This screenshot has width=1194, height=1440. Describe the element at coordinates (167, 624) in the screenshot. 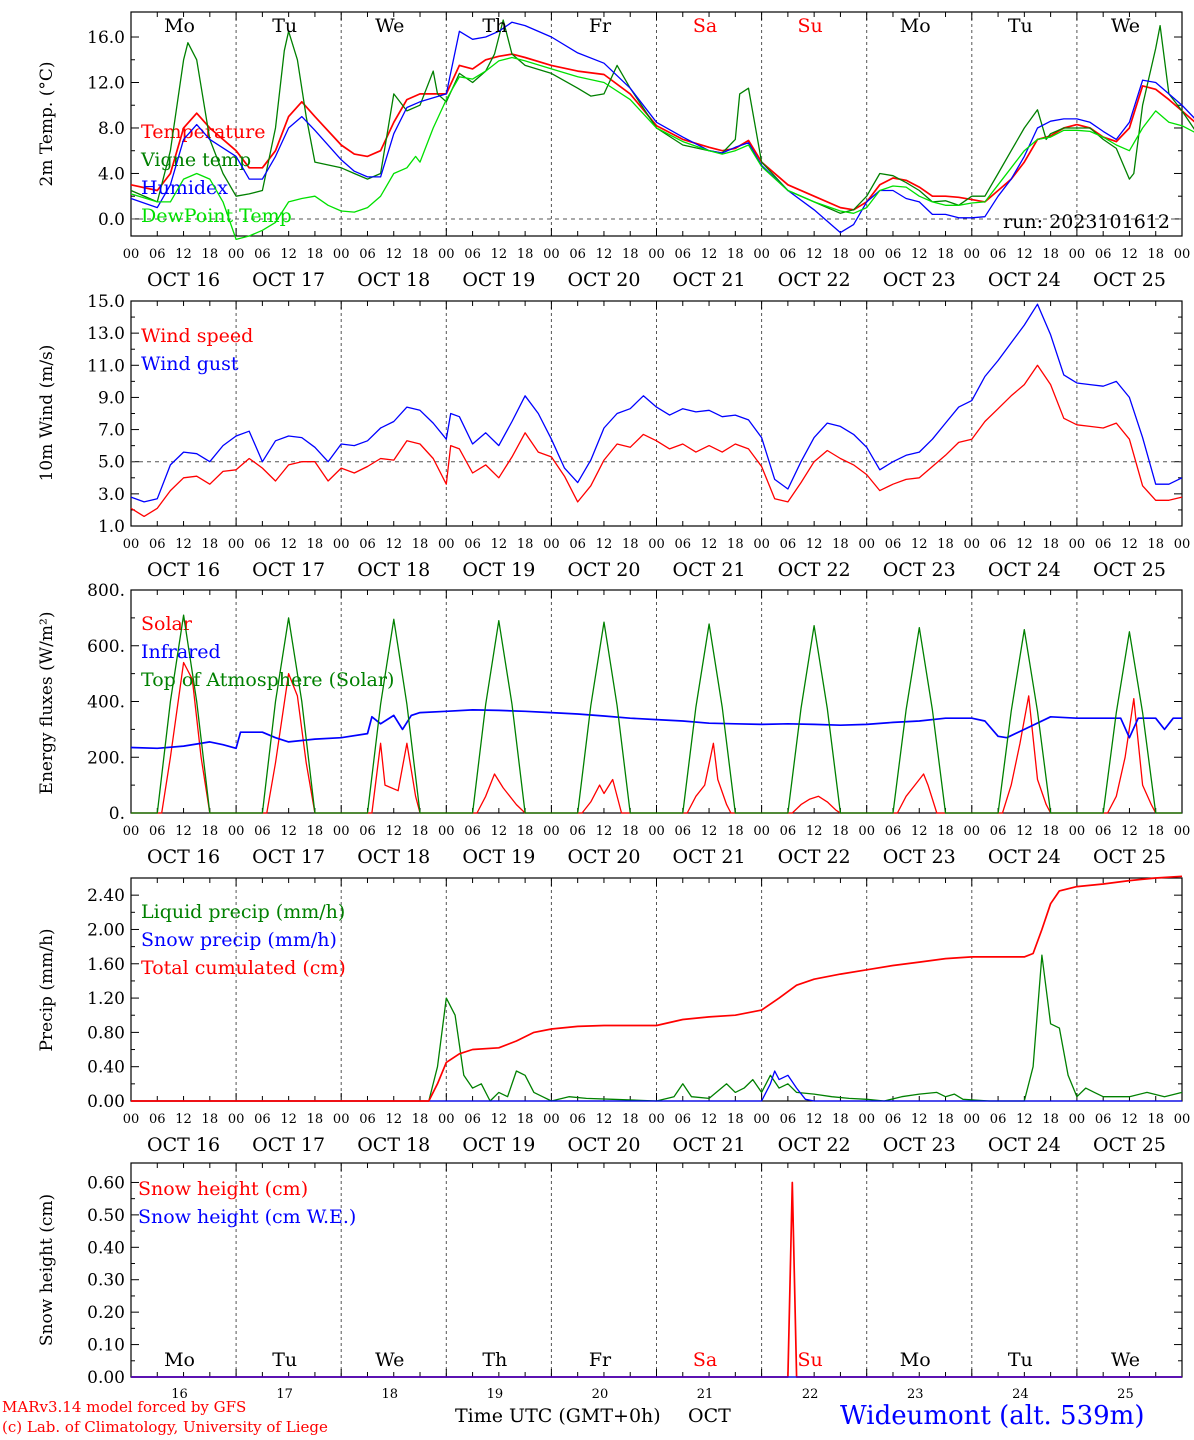

I see `energy-legend-entry: Solar` at that location.